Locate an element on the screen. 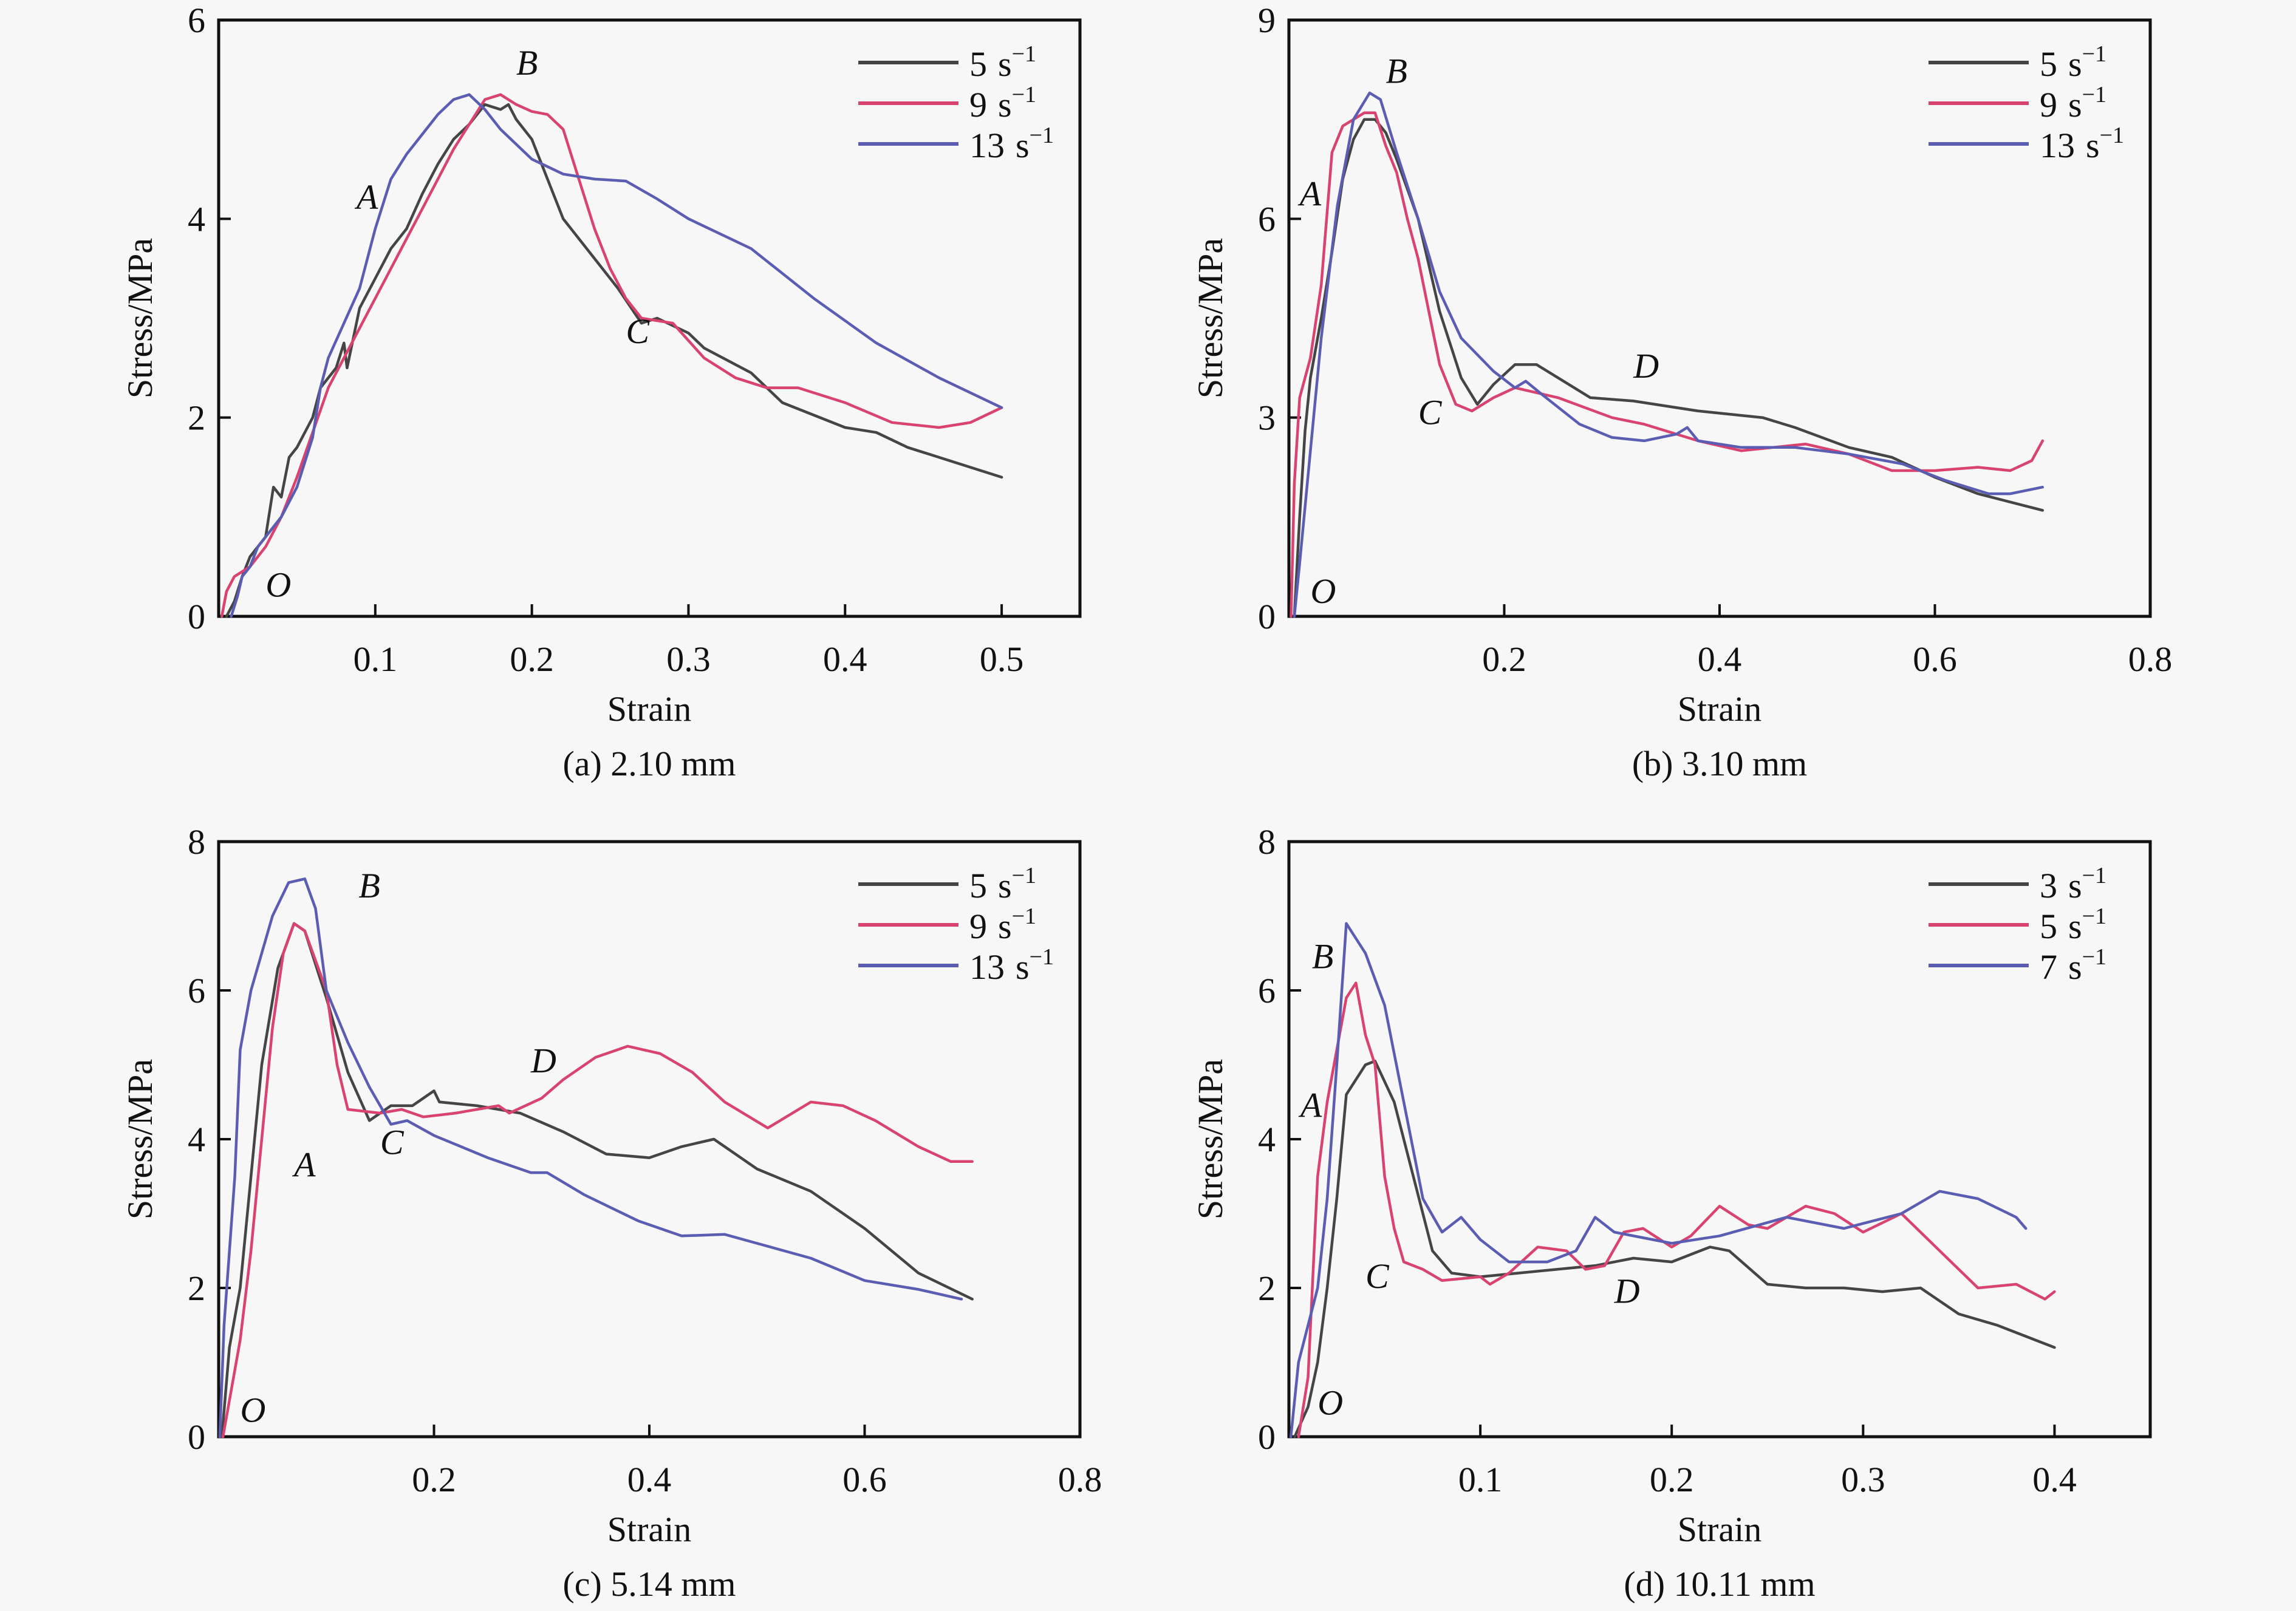 The width and height of the screenshot is (2296, 1611). x-tick-label: 0.5 is located at coordinates (1002, 659).